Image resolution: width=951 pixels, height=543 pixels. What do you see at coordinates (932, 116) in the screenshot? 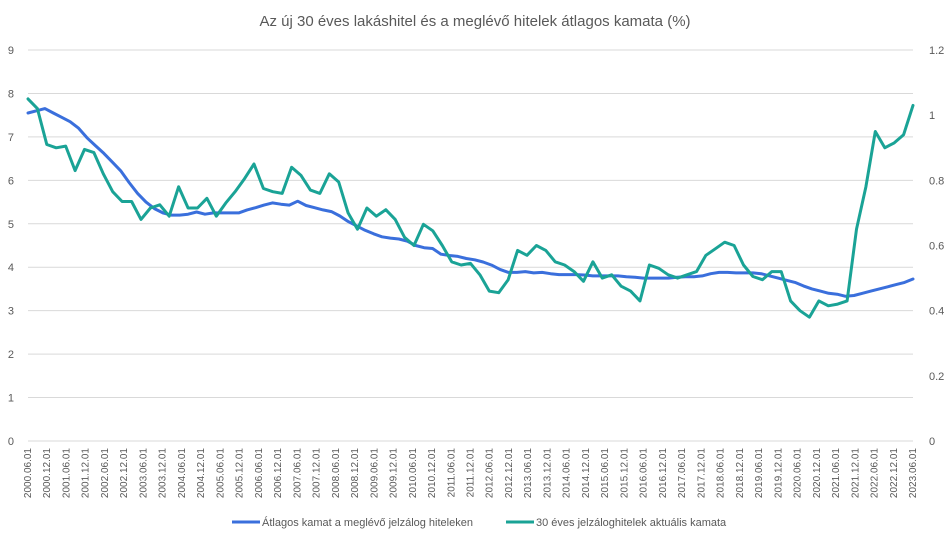
I see `y2-tick-label: 1` at bounding box center [932, 116].